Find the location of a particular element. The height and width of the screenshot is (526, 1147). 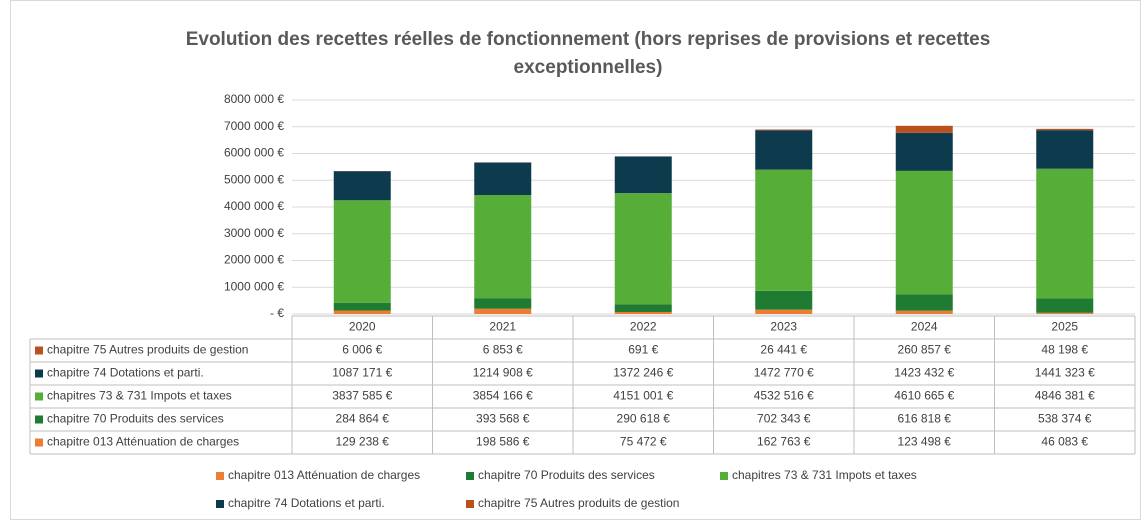

table-series-name: chapitre 70 Produits des services is located at coordinates (135, 419).